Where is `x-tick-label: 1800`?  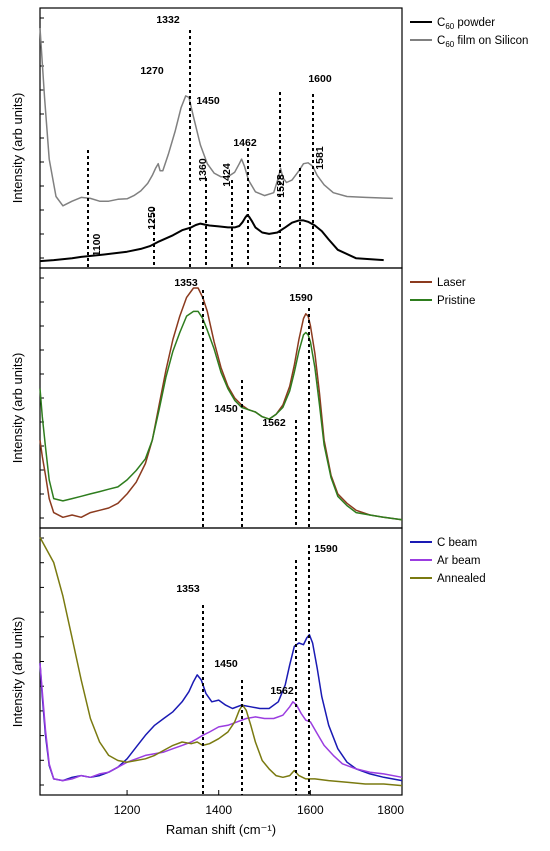 x-tick-label: 1800 is located at coordinates (390, 810).